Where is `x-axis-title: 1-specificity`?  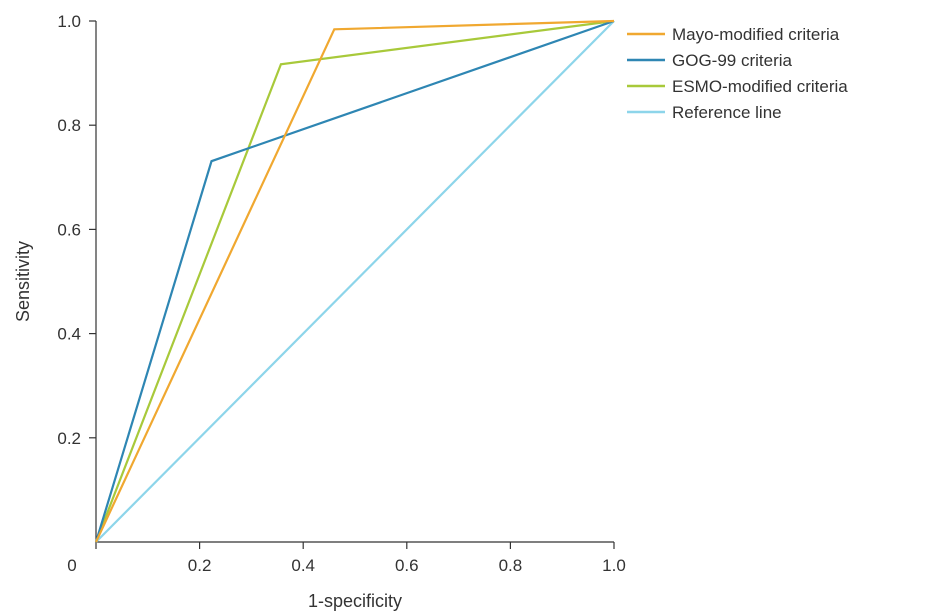
x-axis-title: 1-specificity is located at coordinates (355, 601).